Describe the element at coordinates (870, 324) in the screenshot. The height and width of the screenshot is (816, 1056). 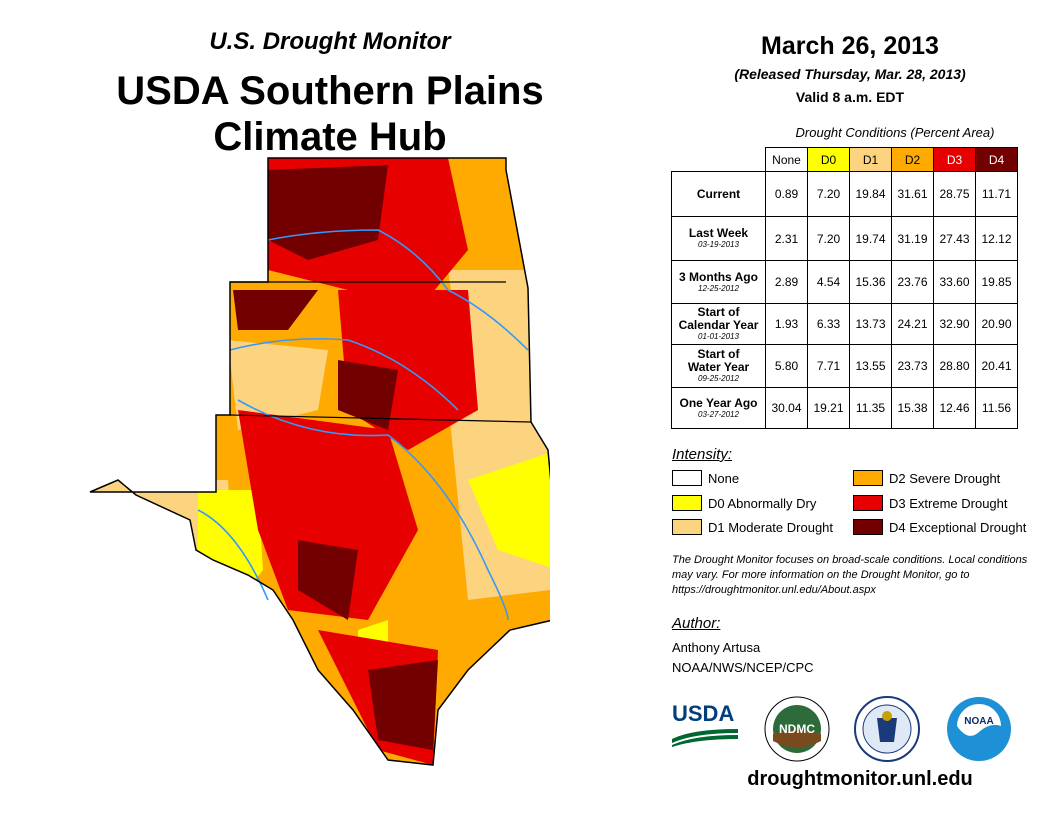
I see `table-cell: 13.73` at that location.